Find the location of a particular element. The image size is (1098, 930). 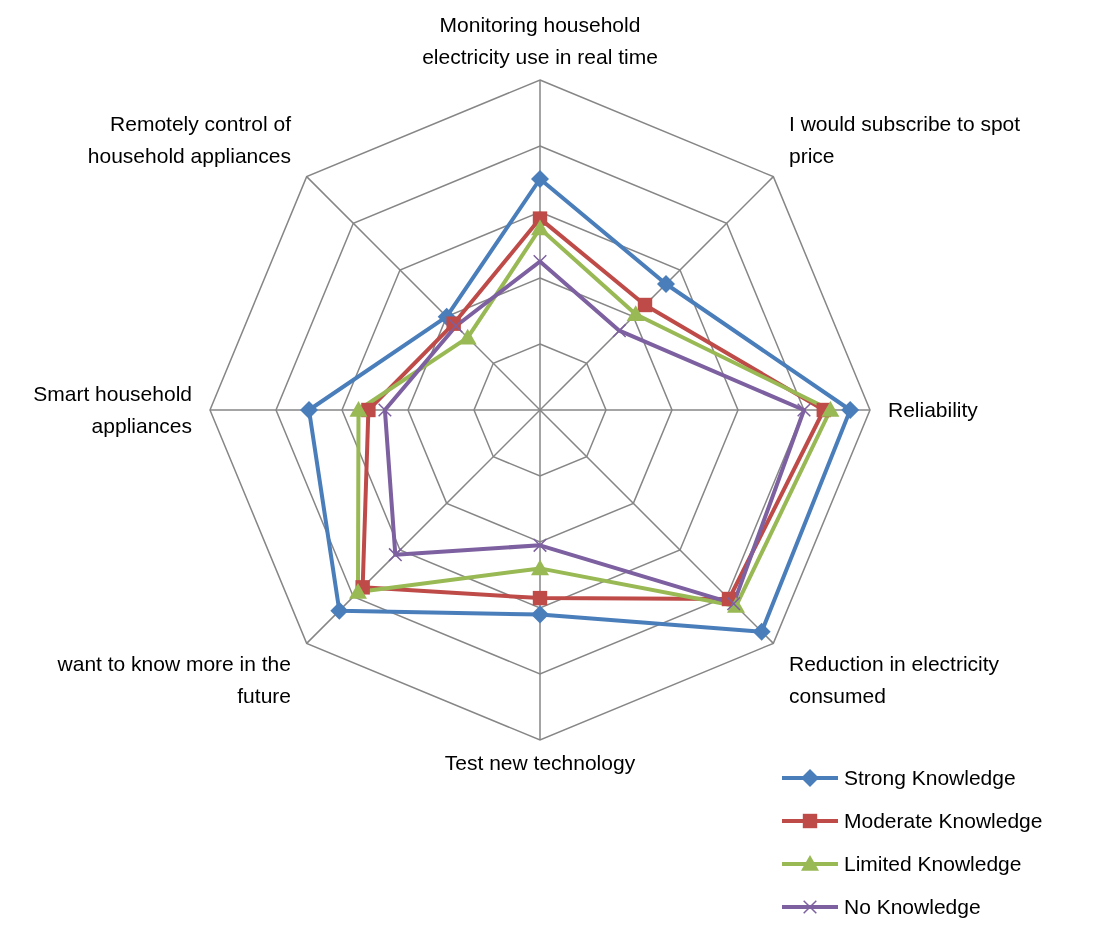

legend-label: Moderate Knowledge is located at coordinates (943, 820).